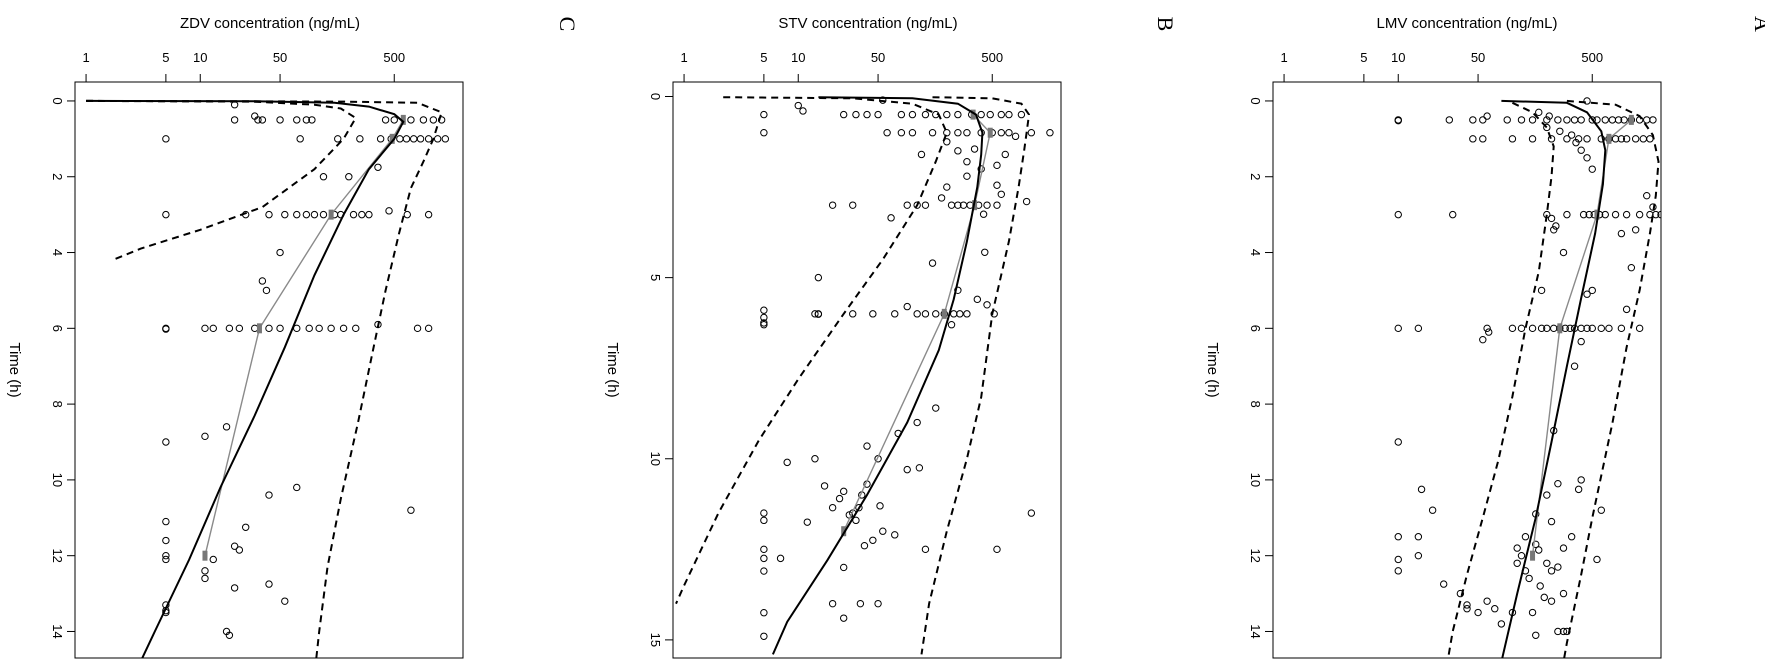  I want to click on plot-area, so click(1527, 377).